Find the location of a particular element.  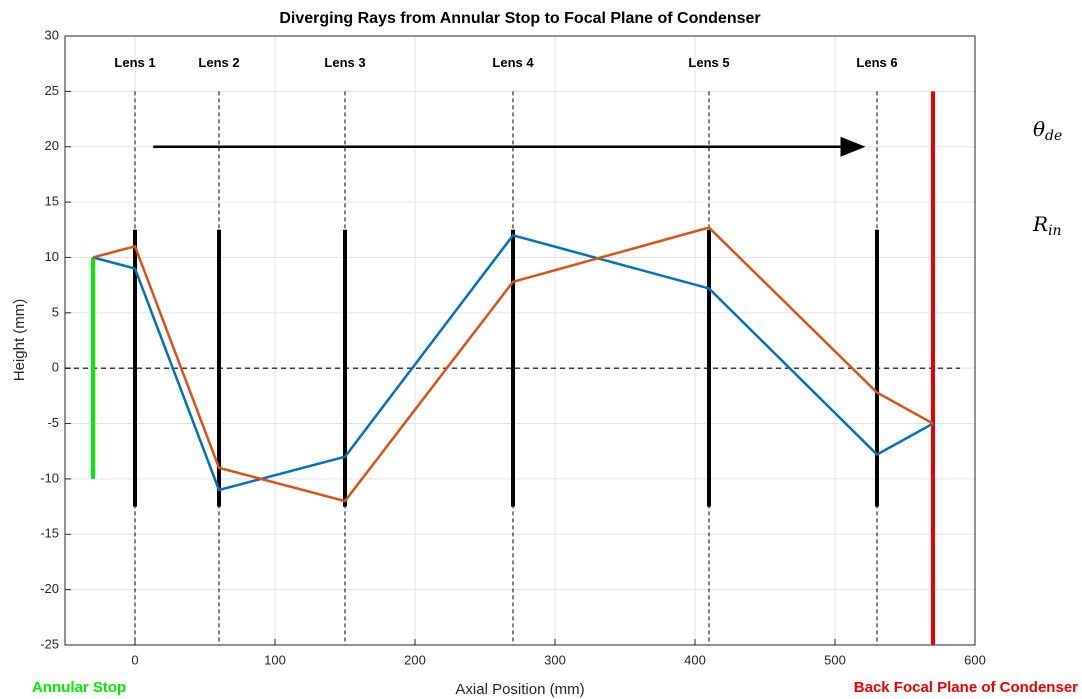

equation: θde is located at coordinates (1047, 131).